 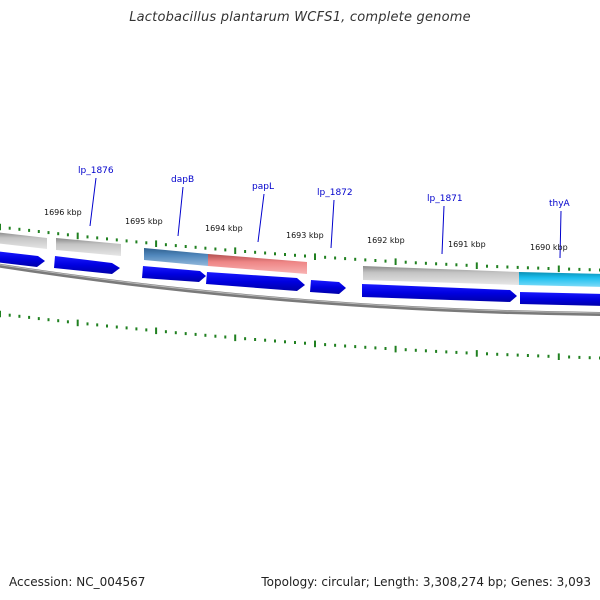 I want to click on kbp-label: 1690 kbp, so click(x=549, y=247).